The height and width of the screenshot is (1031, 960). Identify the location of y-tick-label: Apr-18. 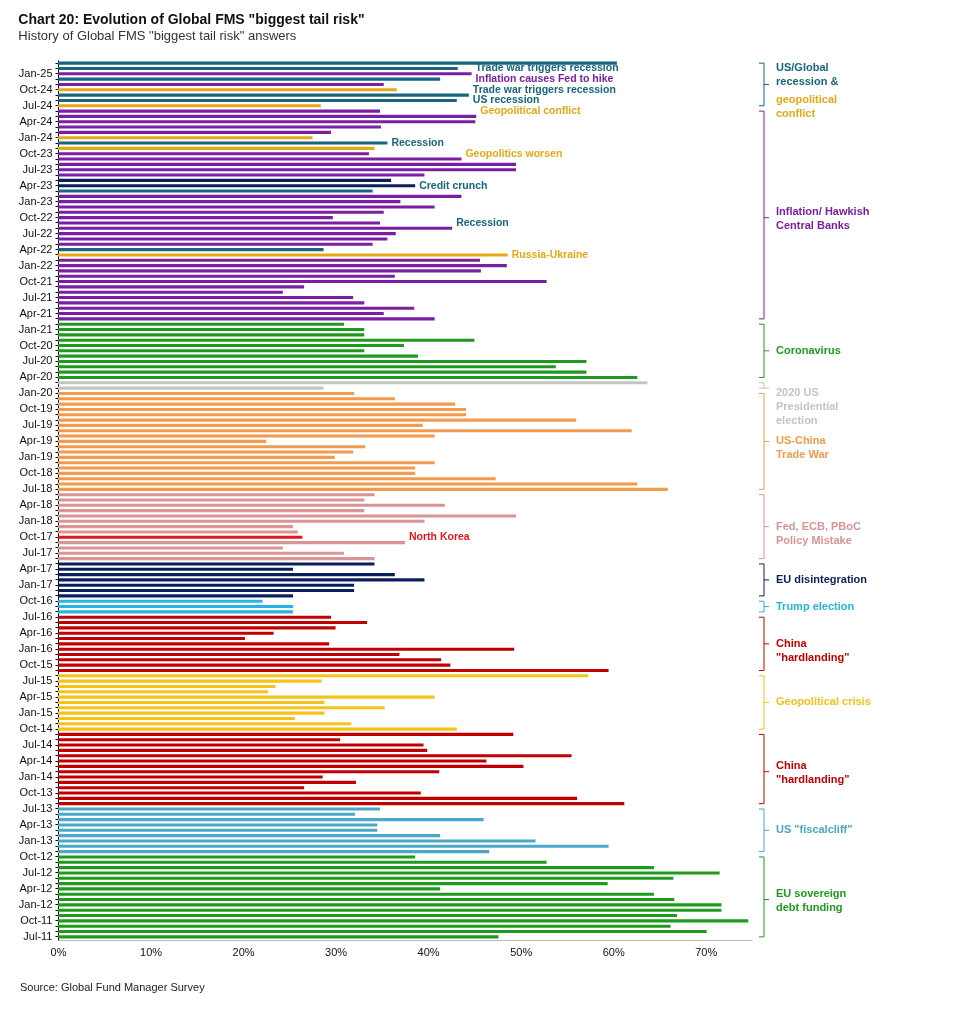
(36, 504).